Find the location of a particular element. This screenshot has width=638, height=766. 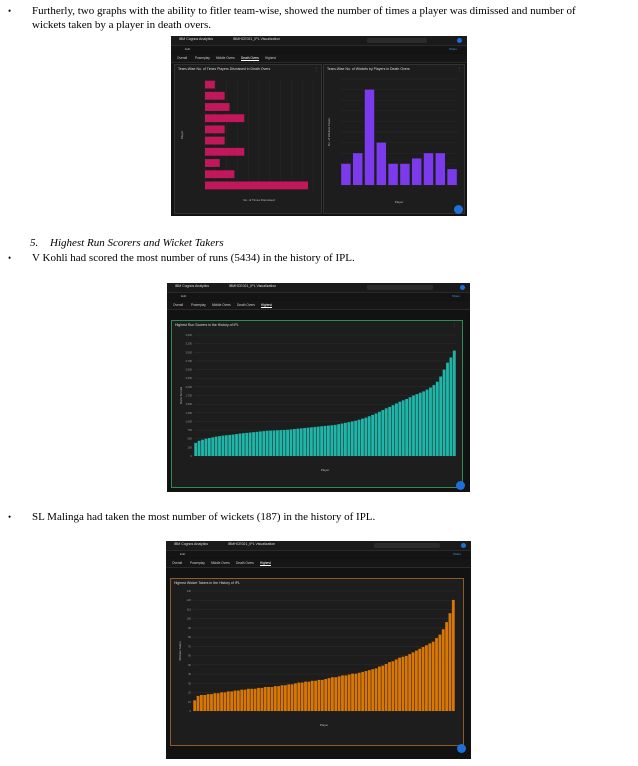

chart-wickets-death: No. of Wickets Taken Player is located at coordinates (392, 141).